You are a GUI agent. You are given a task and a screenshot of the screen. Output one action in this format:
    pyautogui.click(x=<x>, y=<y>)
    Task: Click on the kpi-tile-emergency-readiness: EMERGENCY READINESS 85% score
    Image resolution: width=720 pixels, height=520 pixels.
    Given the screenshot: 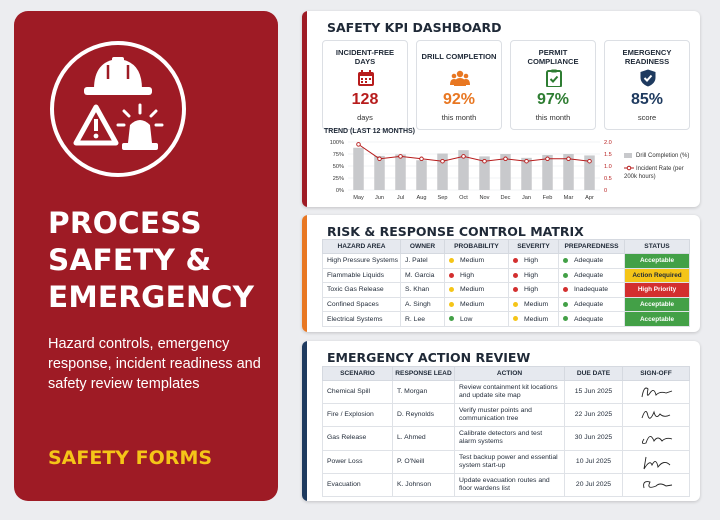 What is the action you would take?
    pyautogui.click(x=647, y=85)
    